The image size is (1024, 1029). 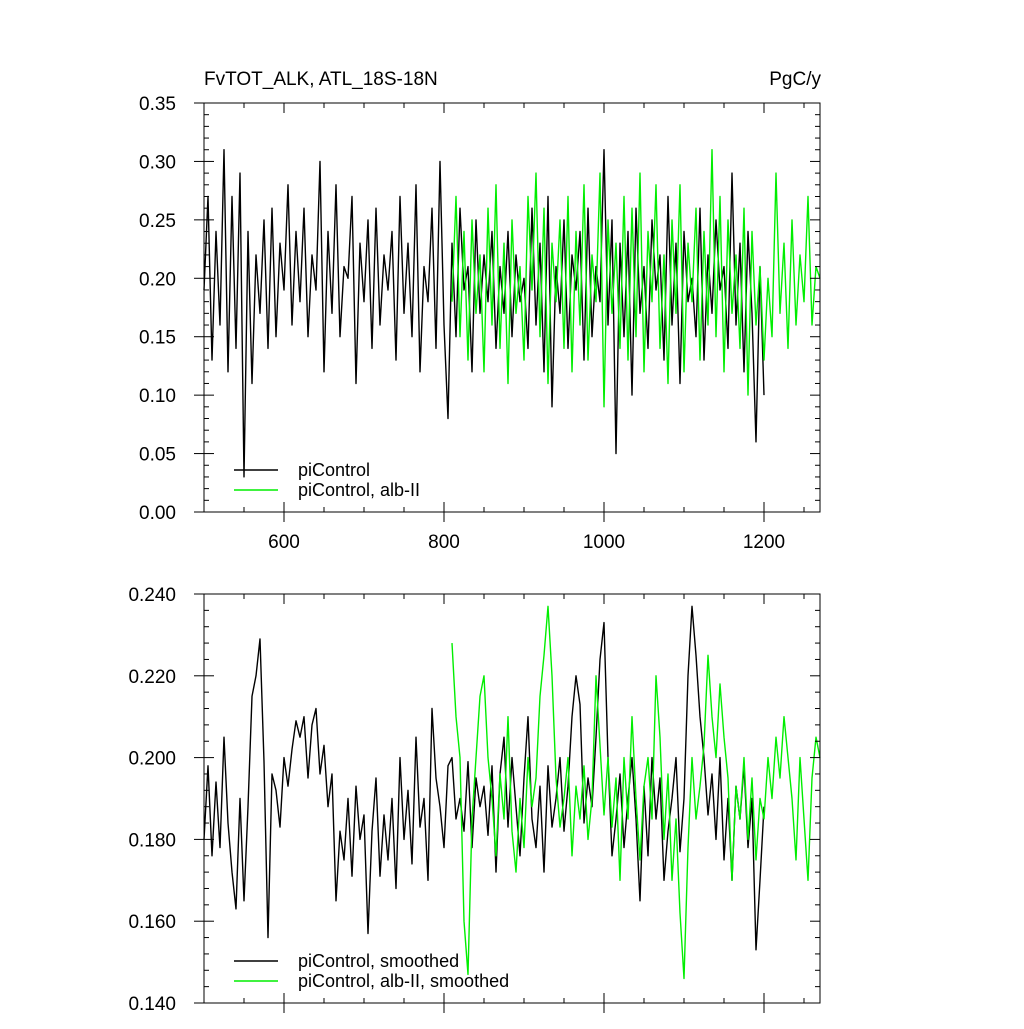 What do you see at coordinates (157, 455) in the screenshot?
I see `y-tick-label: 0.05` at bounding box center [157, 455].